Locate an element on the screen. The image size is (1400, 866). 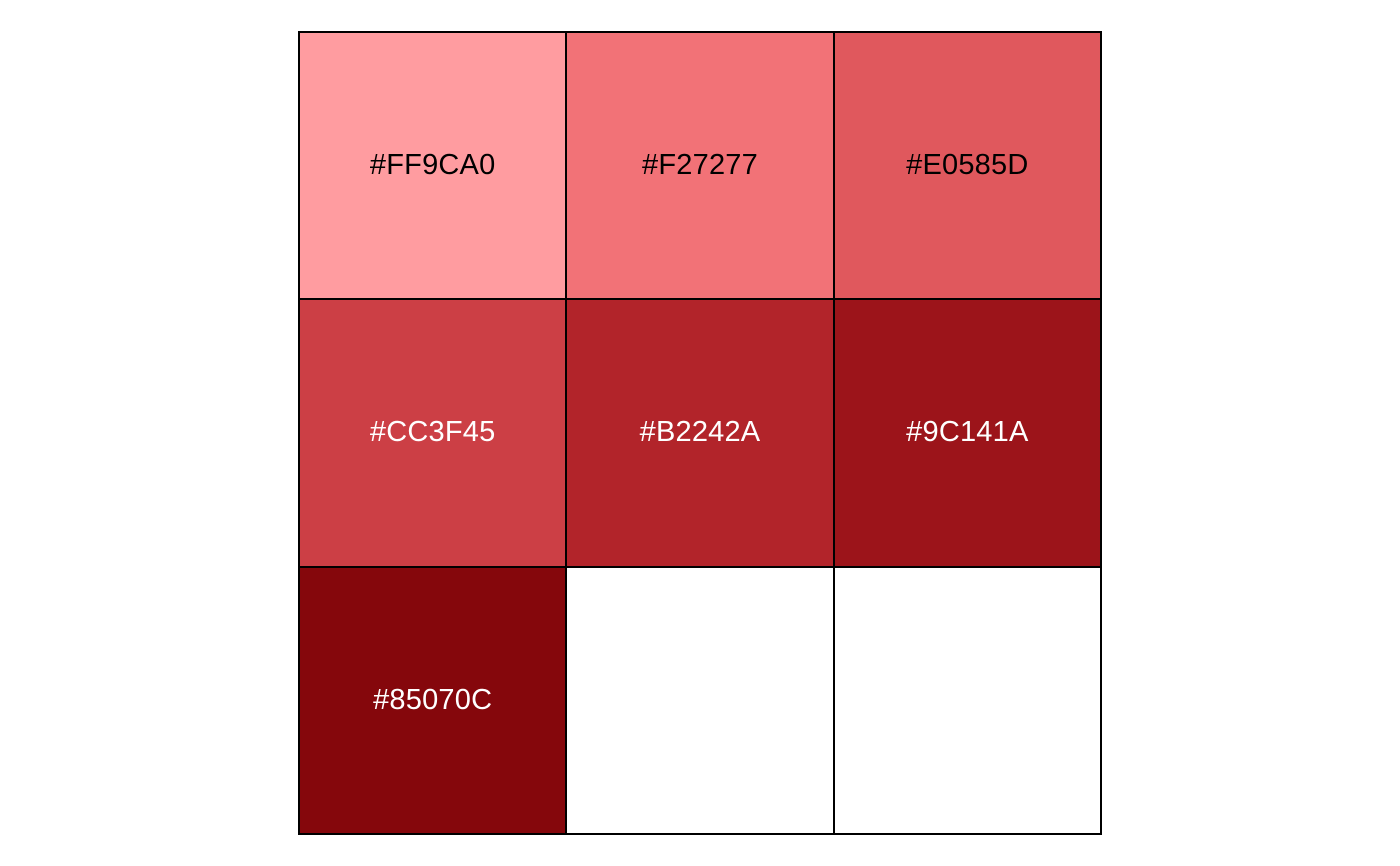
swatch-label: #9C141A is located at coordinates (967, 432).